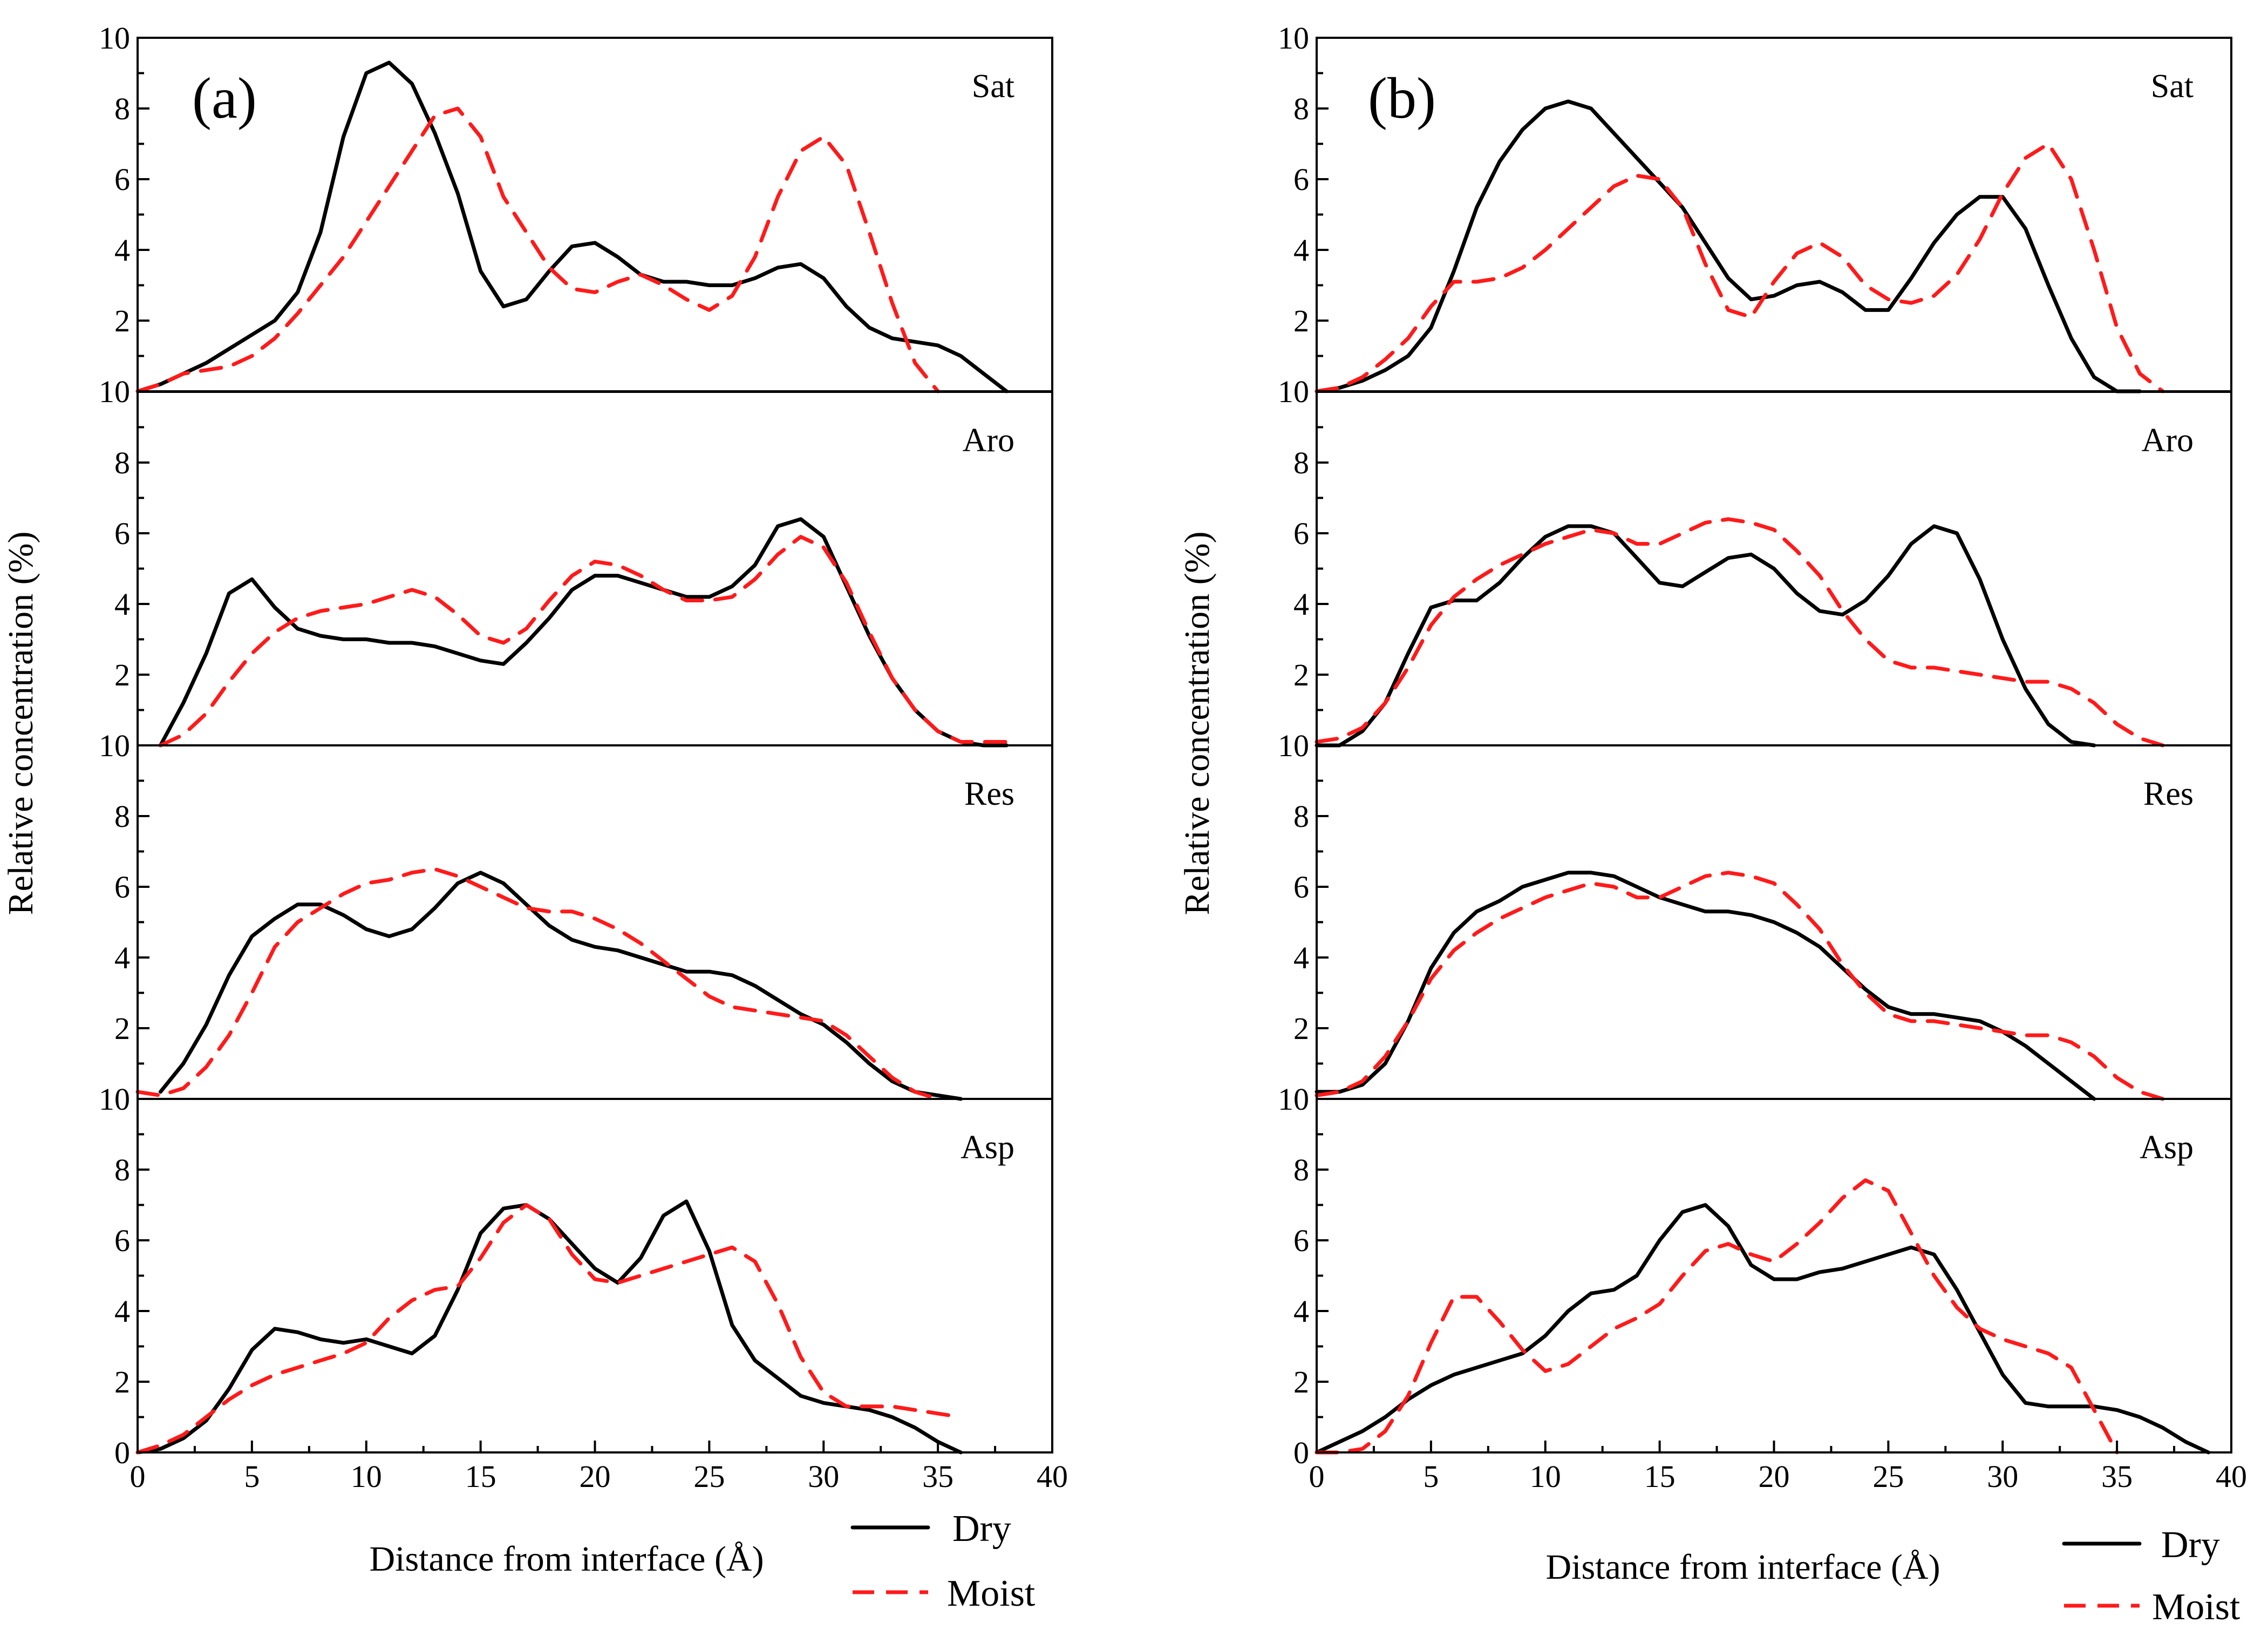 This screenshot has height=1630, width=2268. I want to click on subplot-label-aro-b: Aro, so click(2168, 440).